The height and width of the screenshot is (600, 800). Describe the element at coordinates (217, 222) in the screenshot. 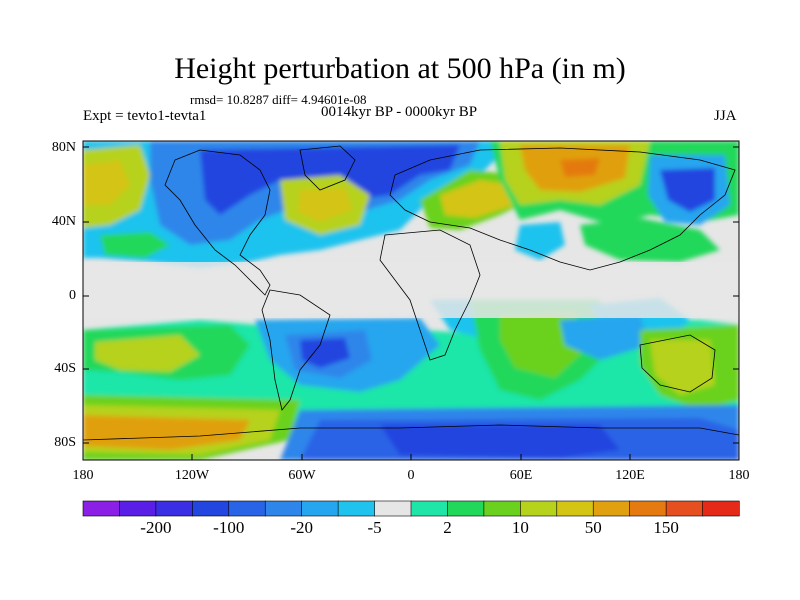

I see `coastline-north-america` at that location.